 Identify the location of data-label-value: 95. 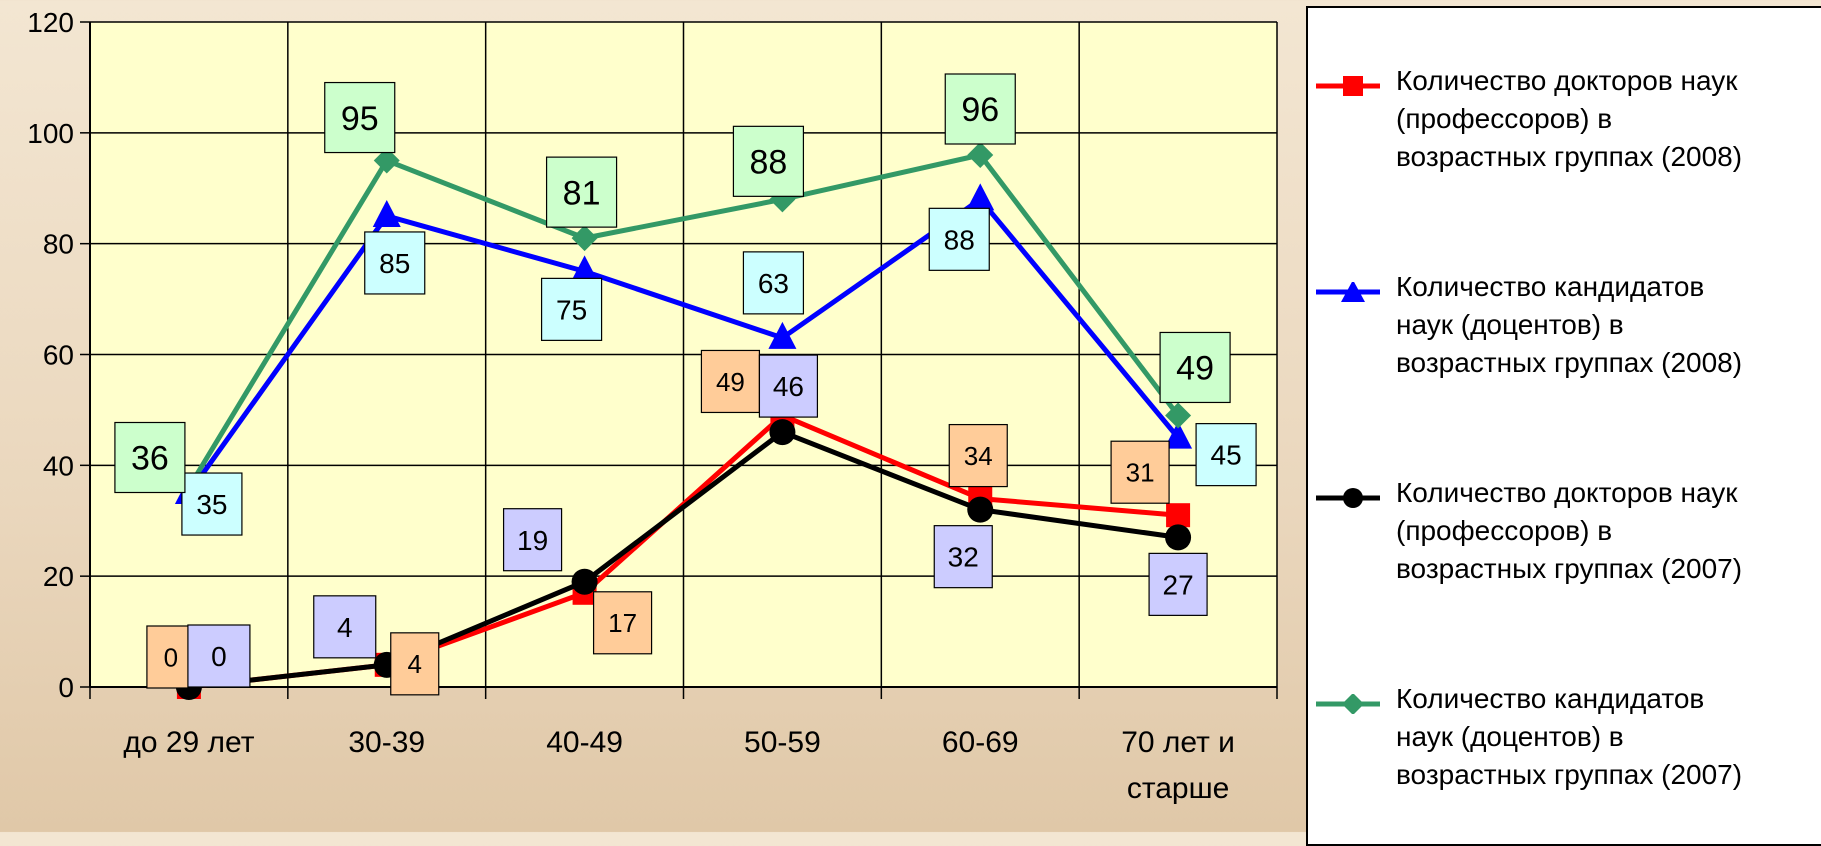
(360, 119).